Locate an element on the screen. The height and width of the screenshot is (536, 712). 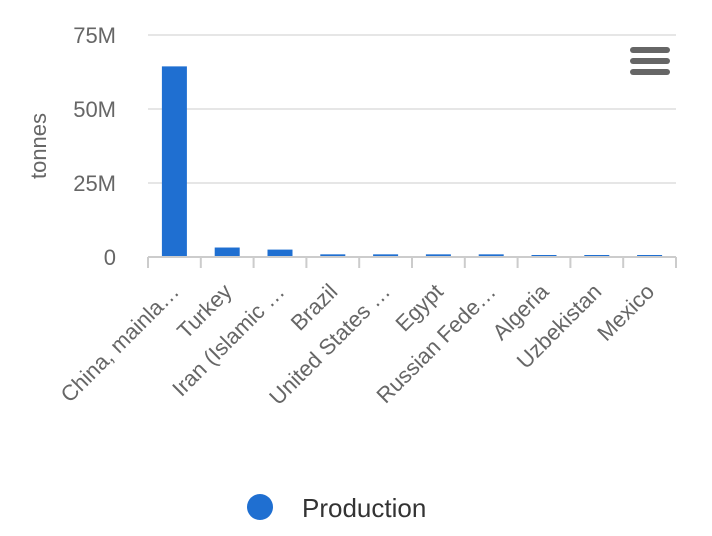
hamburger-menu-icon is located at coordinates (650, 61).